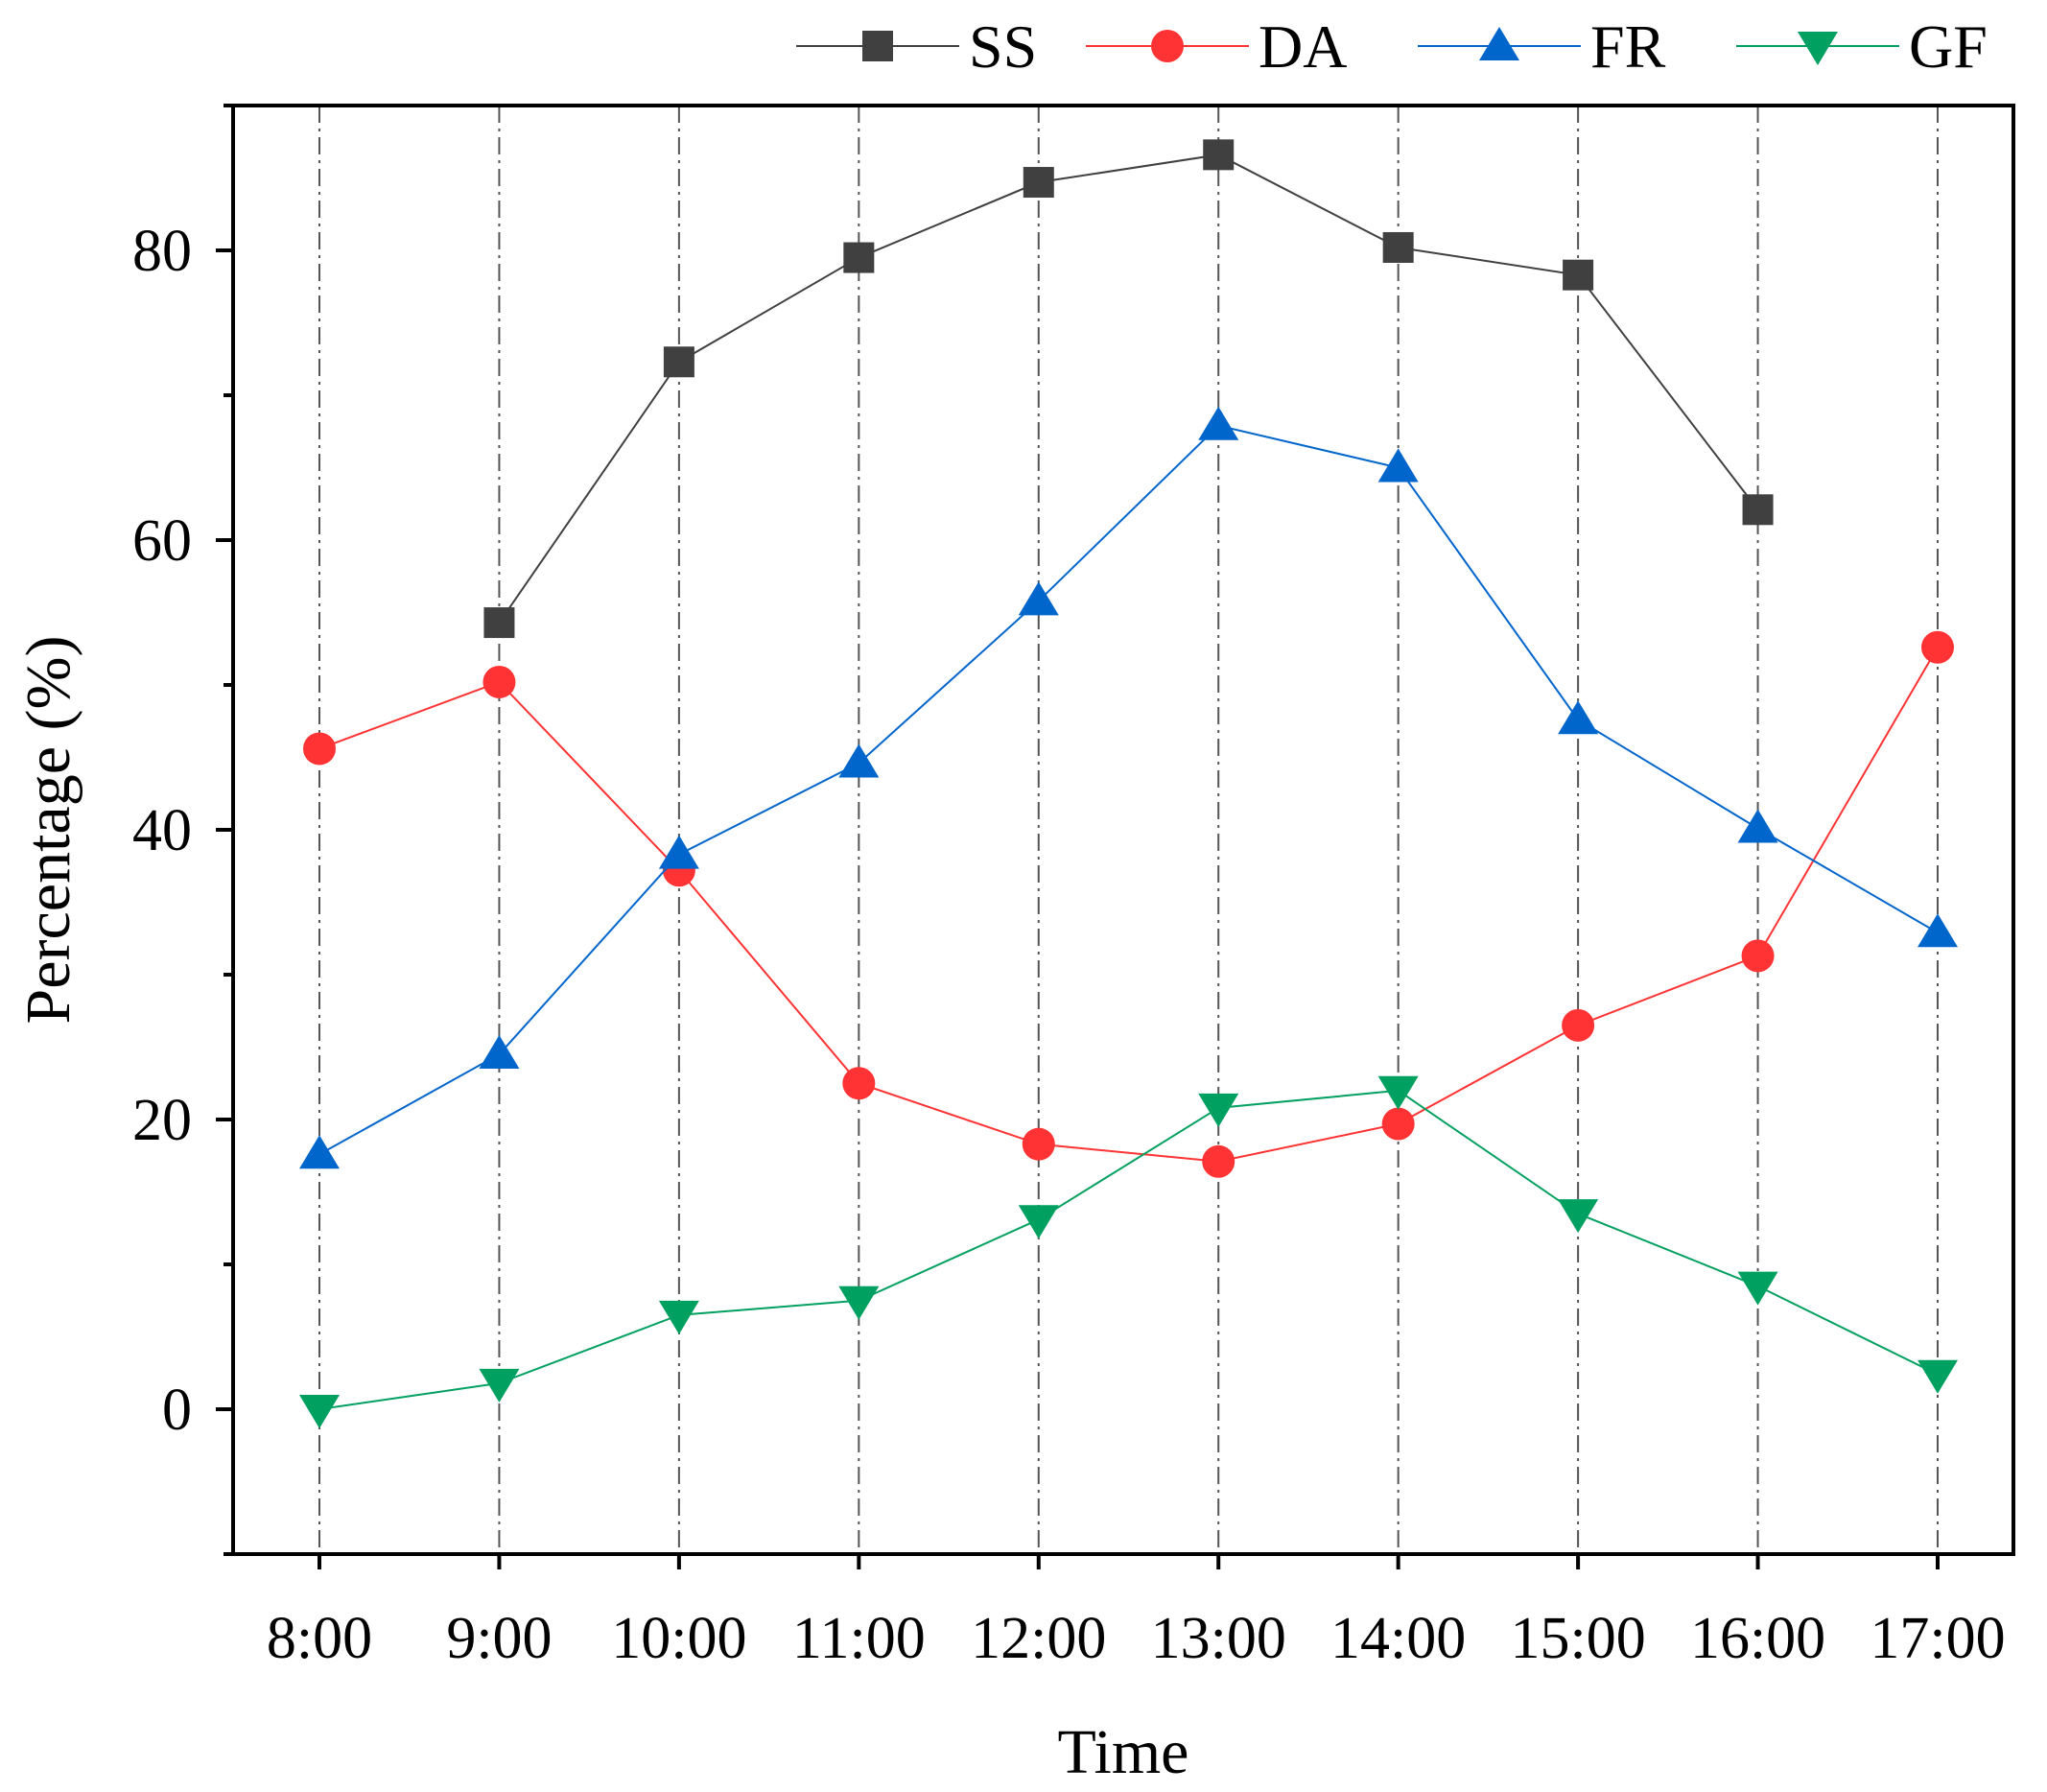  Describe the element at coordinates (1757, 1288) in the screenshot. I see `point-GF-16:00` at that location.